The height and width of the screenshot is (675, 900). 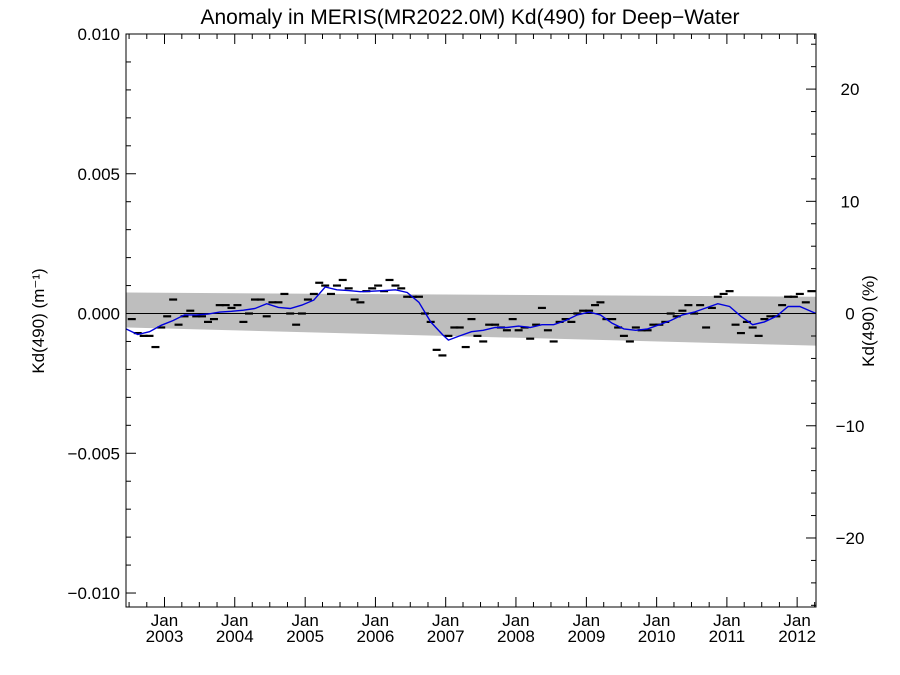 I want to click on x-tick-year-label: 2008, so click(x=516, y=636).